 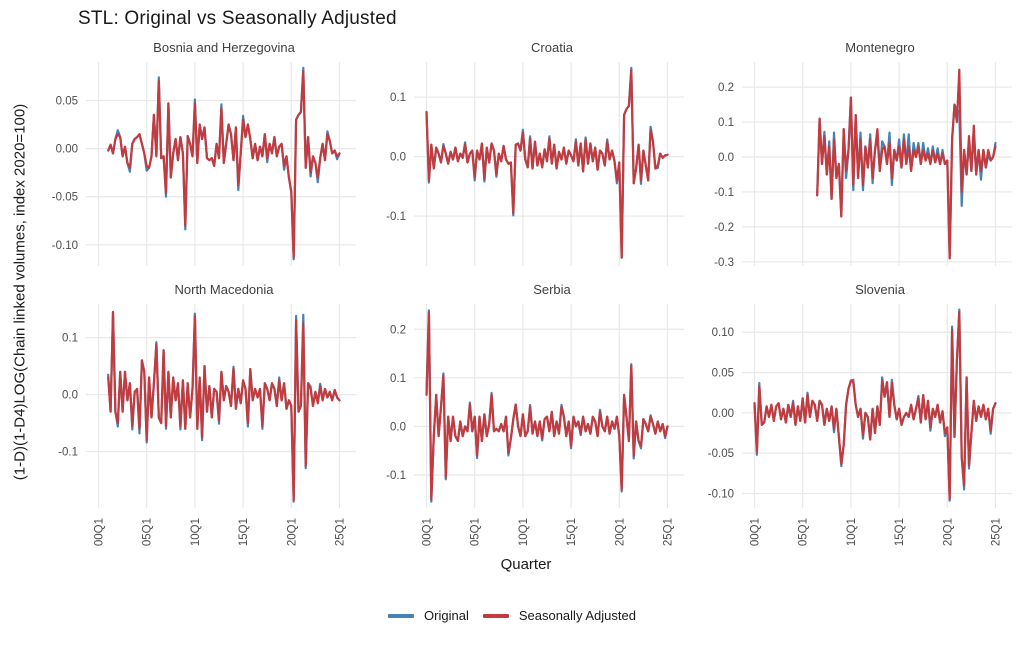 I want to click on original-line-swatch-icon, so click(x=401, y=615).